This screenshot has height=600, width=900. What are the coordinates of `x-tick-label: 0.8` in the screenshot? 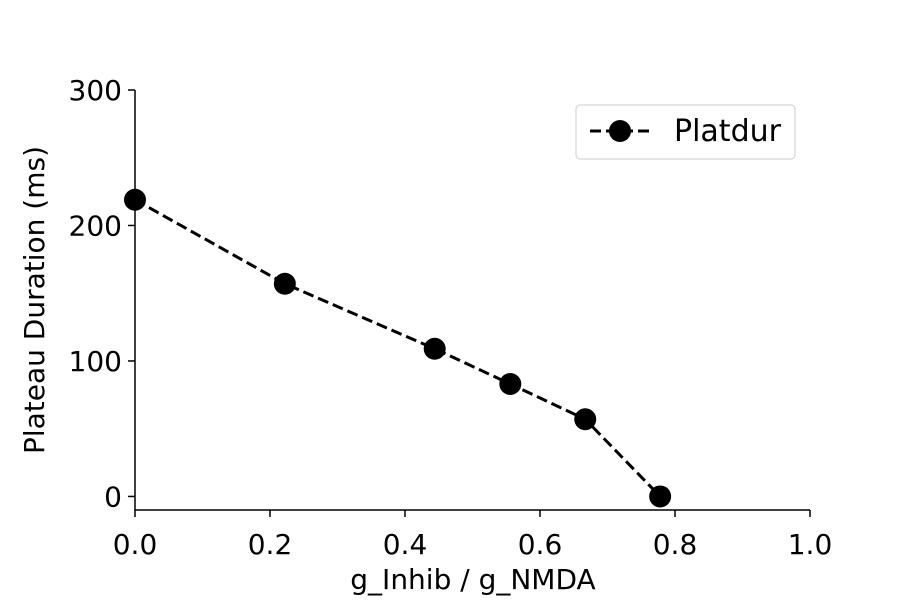 It's located at (675, 544).